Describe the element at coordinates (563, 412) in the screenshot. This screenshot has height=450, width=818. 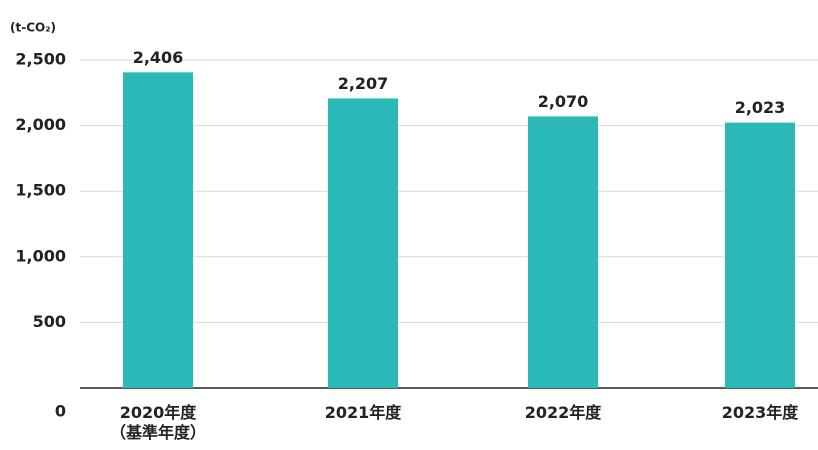
I see `x-tick-label: 2022年度` at that location.